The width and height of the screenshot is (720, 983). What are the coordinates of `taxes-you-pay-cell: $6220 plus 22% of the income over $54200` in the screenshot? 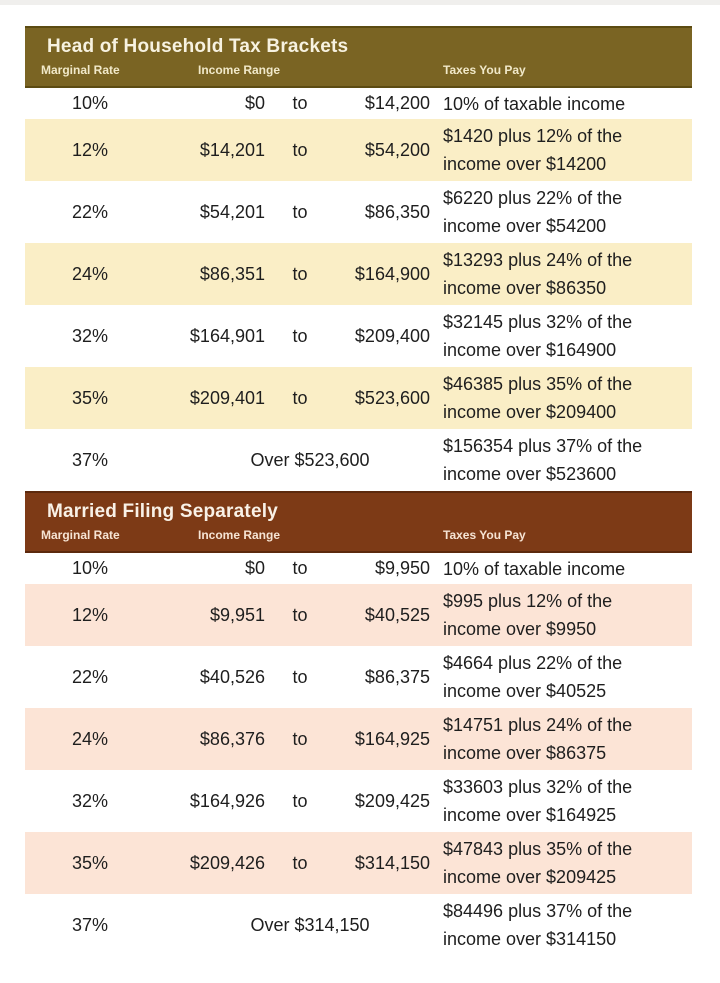 It's located at (533, 212).